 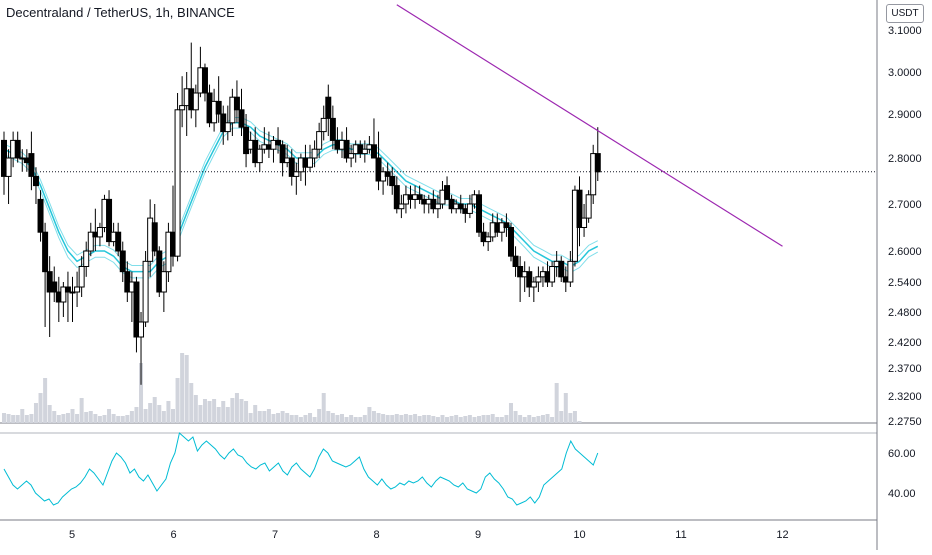 What do you see at coordinates (905, 31) in the screenshot?
I see `price-tick-label: 3.1000` at bounding box center [905, 31].